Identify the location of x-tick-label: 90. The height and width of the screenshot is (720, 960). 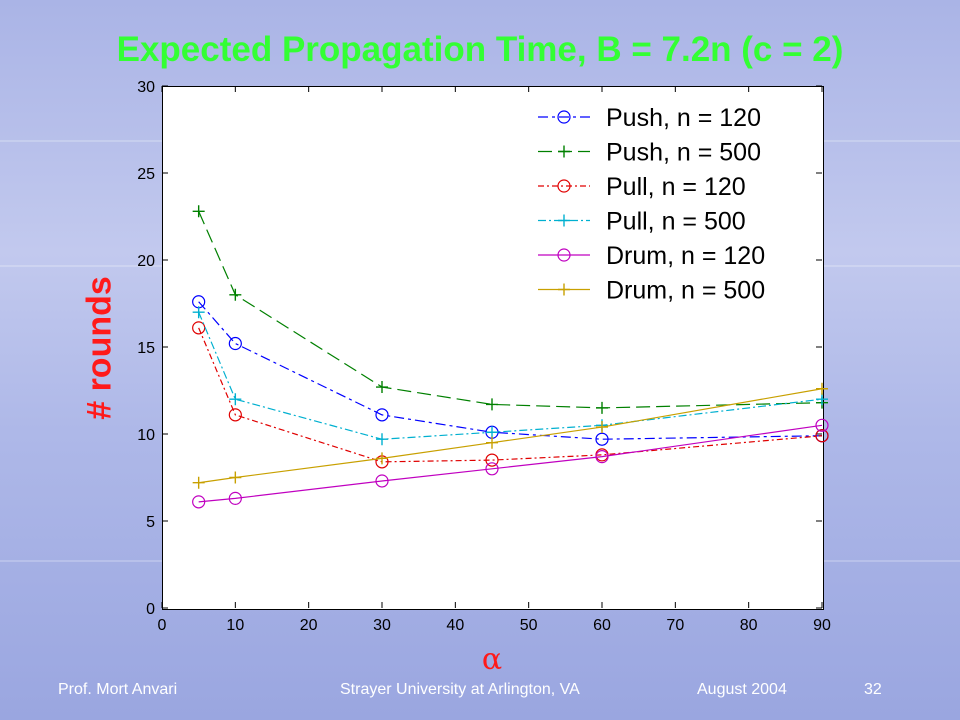
(822, 625).